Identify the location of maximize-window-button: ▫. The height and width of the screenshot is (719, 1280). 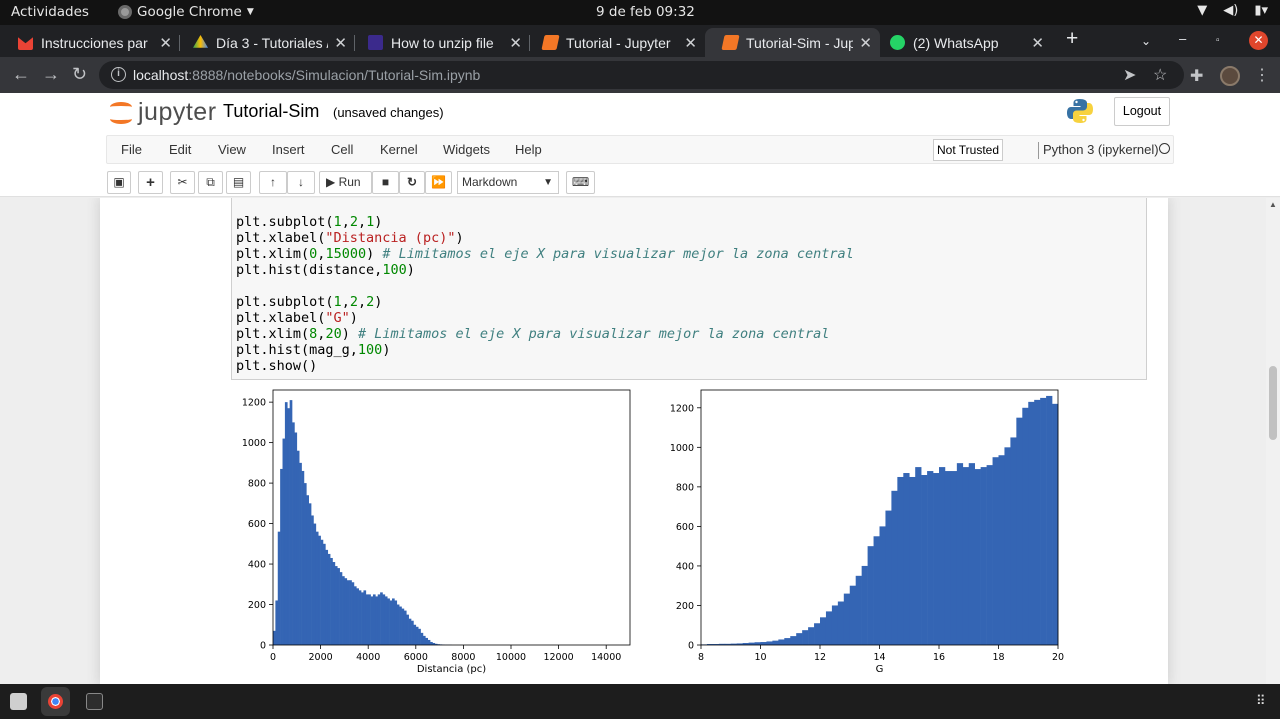
(1218, 40).